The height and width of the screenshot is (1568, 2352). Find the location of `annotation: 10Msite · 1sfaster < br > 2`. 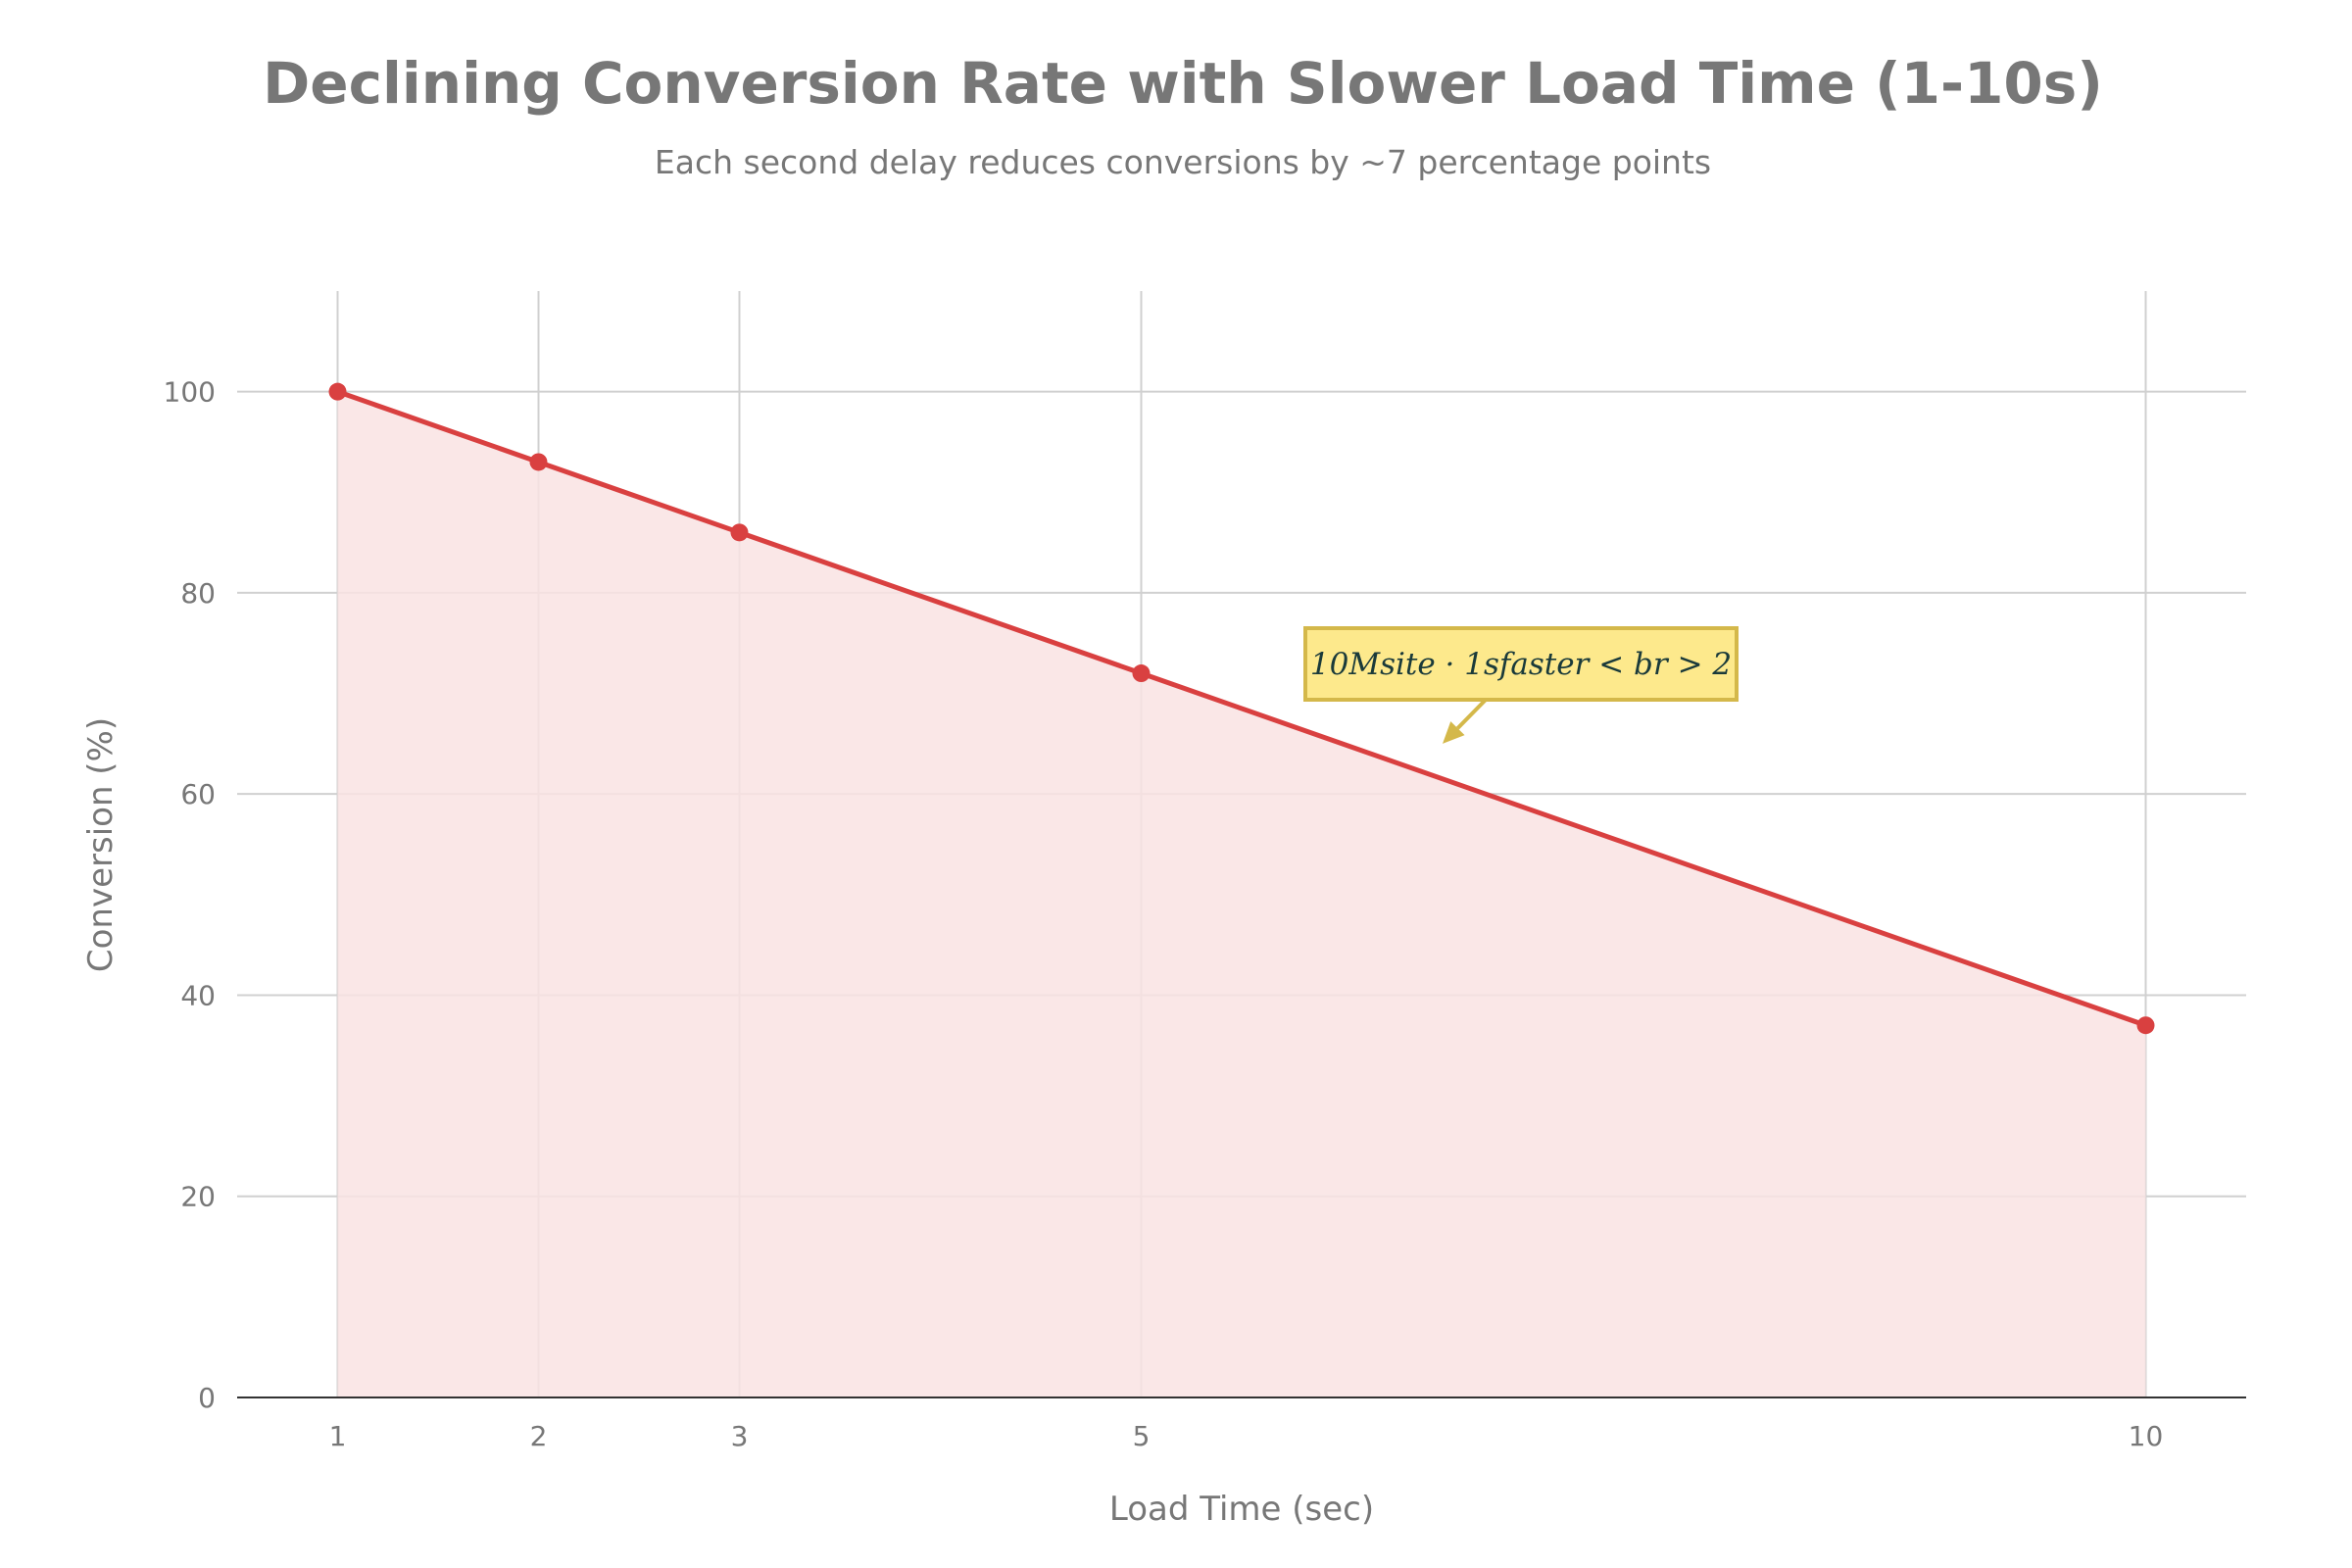

annotation: 10Msite · 1sfaster < br > 2 is located at coordinates (1521, 685).